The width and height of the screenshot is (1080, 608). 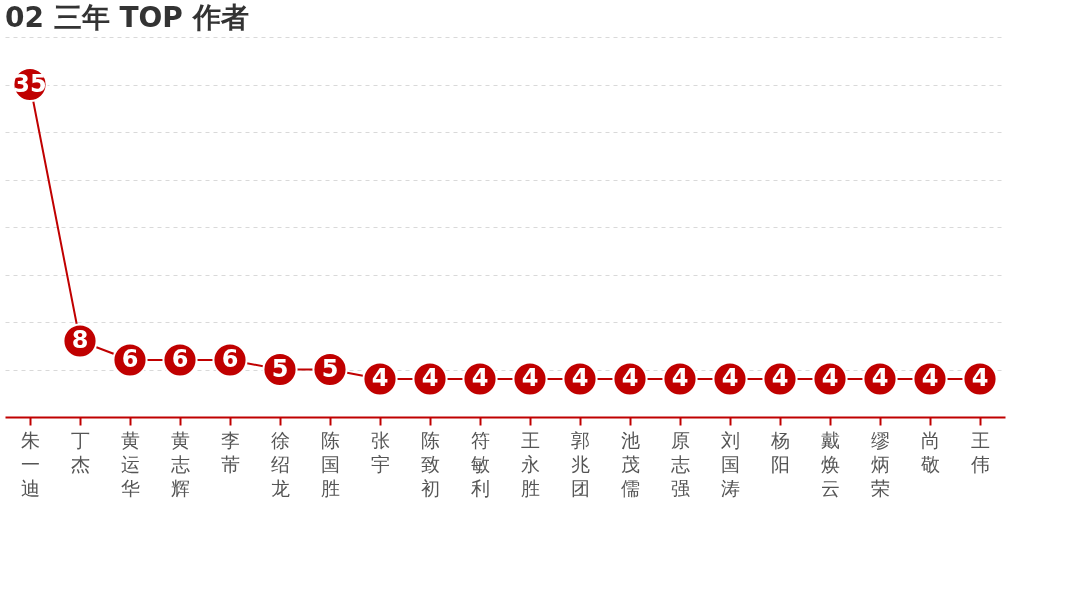 What do you see at coordinates (980, 451) in the screenshot?
I see `x-tick-label: 王伟` at bounding box center [980, 451].